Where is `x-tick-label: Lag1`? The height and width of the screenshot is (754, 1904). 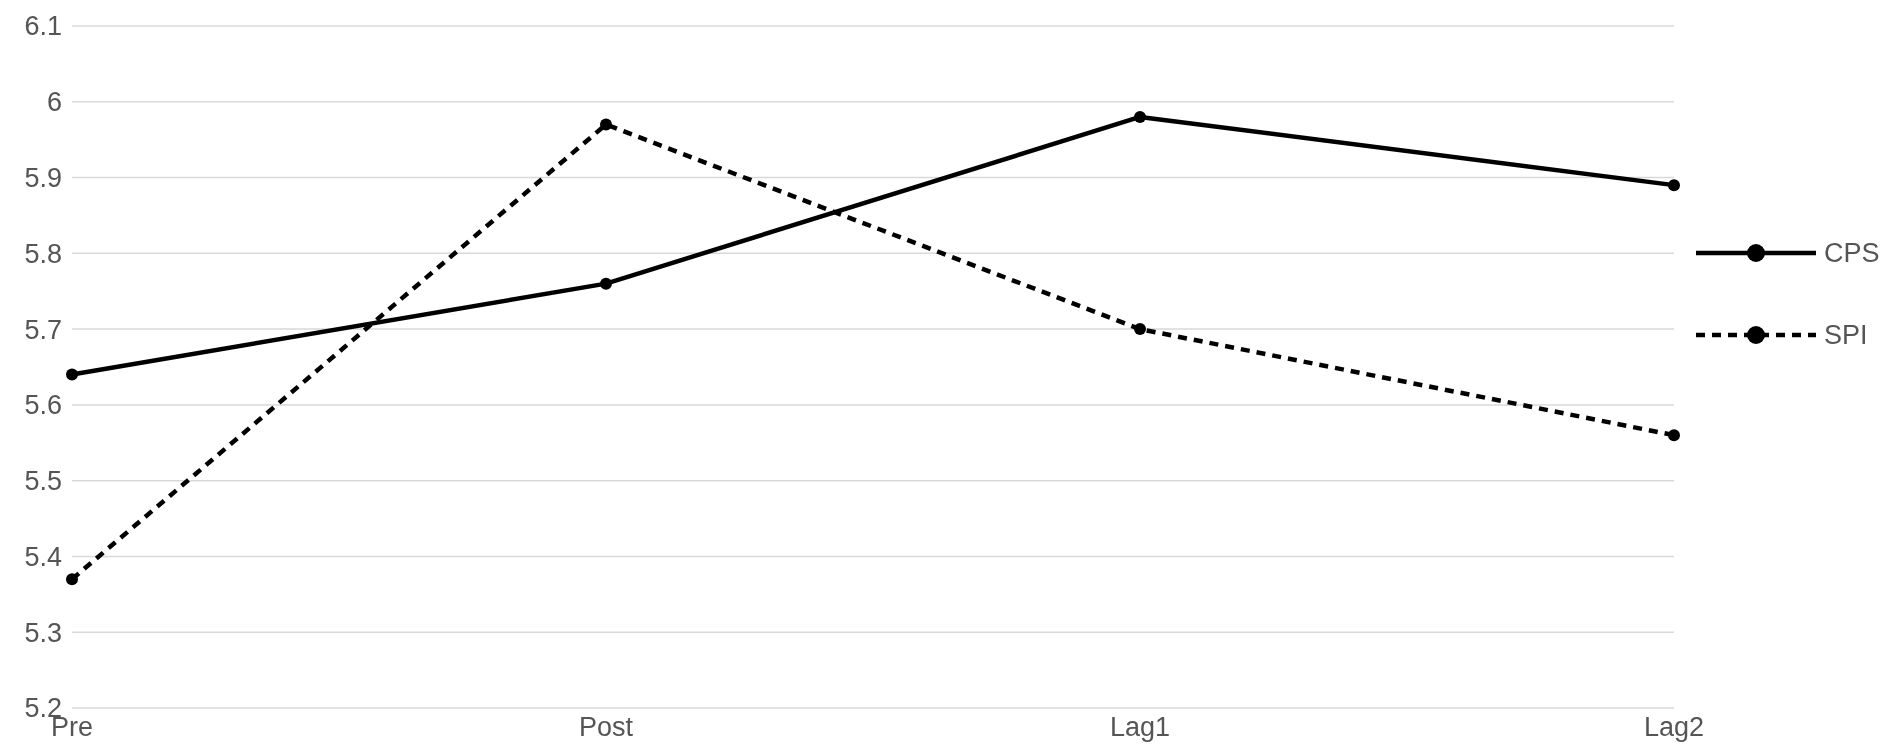 x-tick-label: Lag1 is located at coordinates (1140, 727).